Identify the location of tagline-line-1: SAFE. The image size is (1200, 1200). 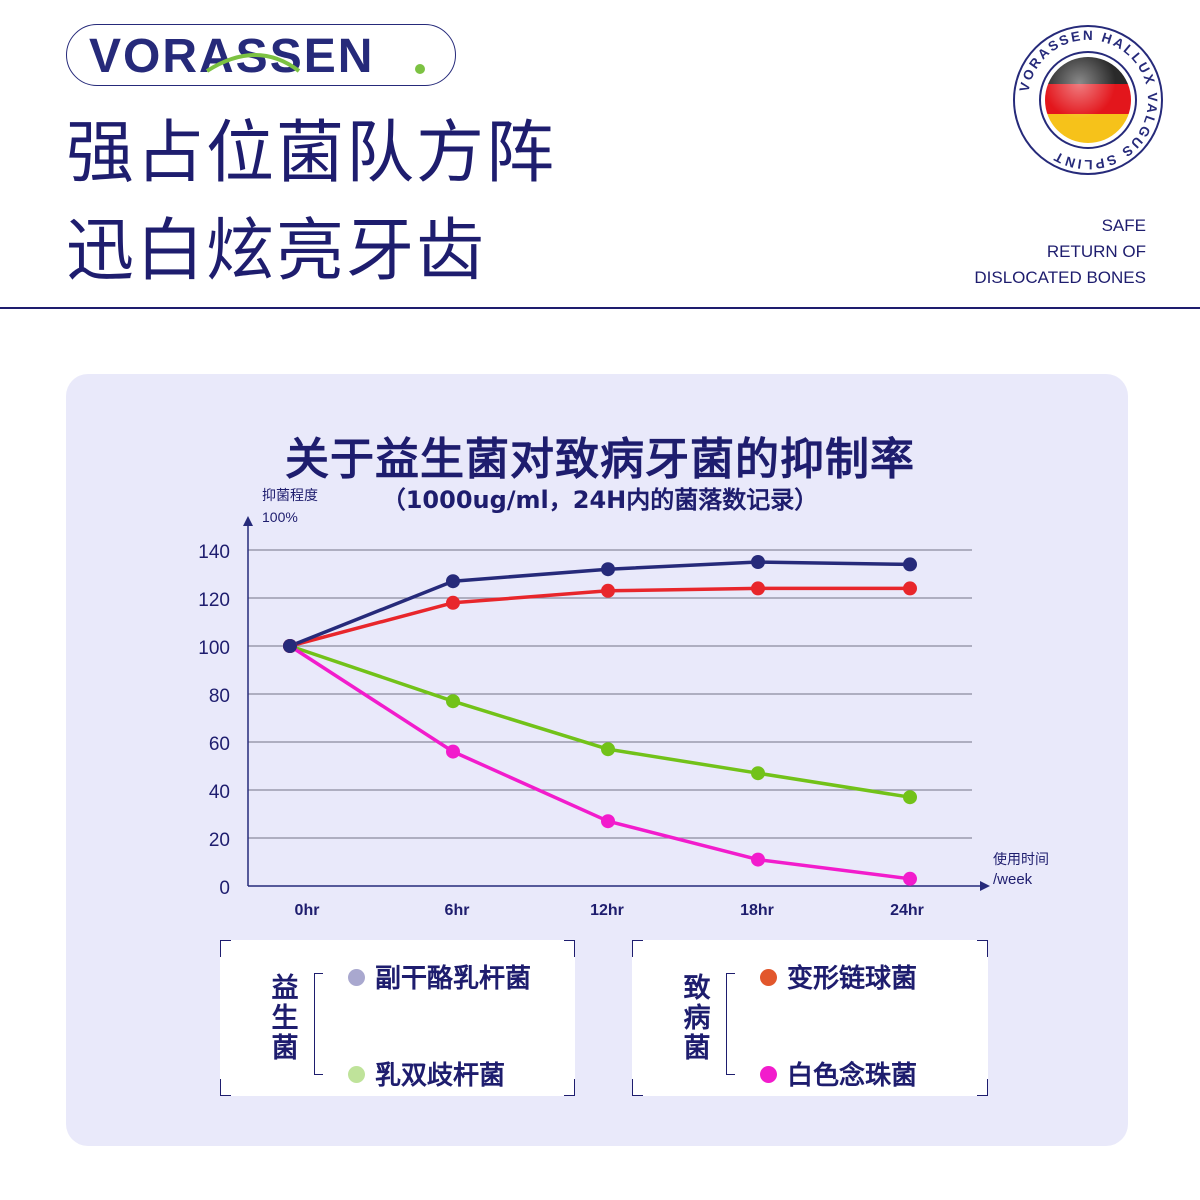
(1123, 225).